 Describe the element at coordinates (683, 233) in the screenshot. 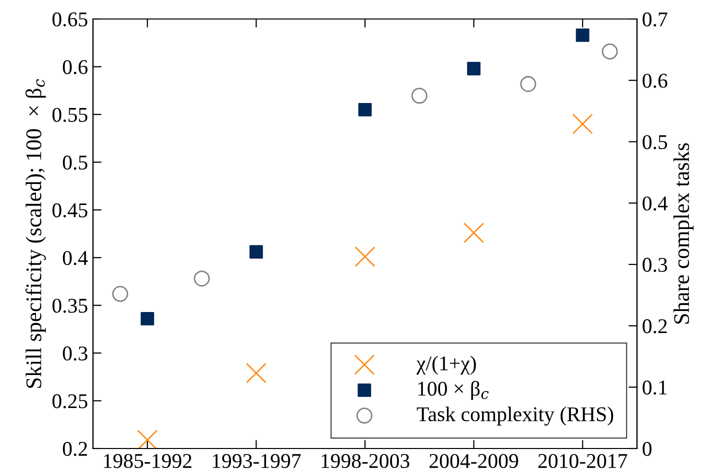

I see `y2-axis-title: Share complex tasks` at that location.